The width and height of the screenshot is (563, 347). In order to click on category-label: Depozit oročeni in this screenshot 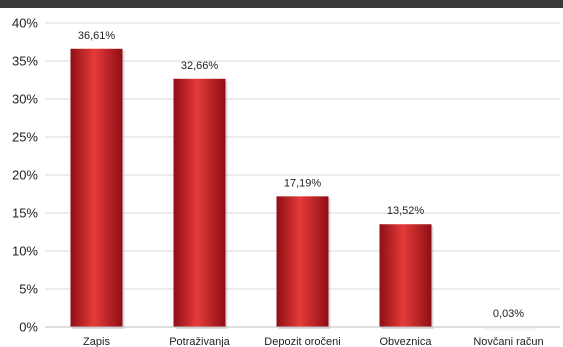, I will do `click(302, 341)`.